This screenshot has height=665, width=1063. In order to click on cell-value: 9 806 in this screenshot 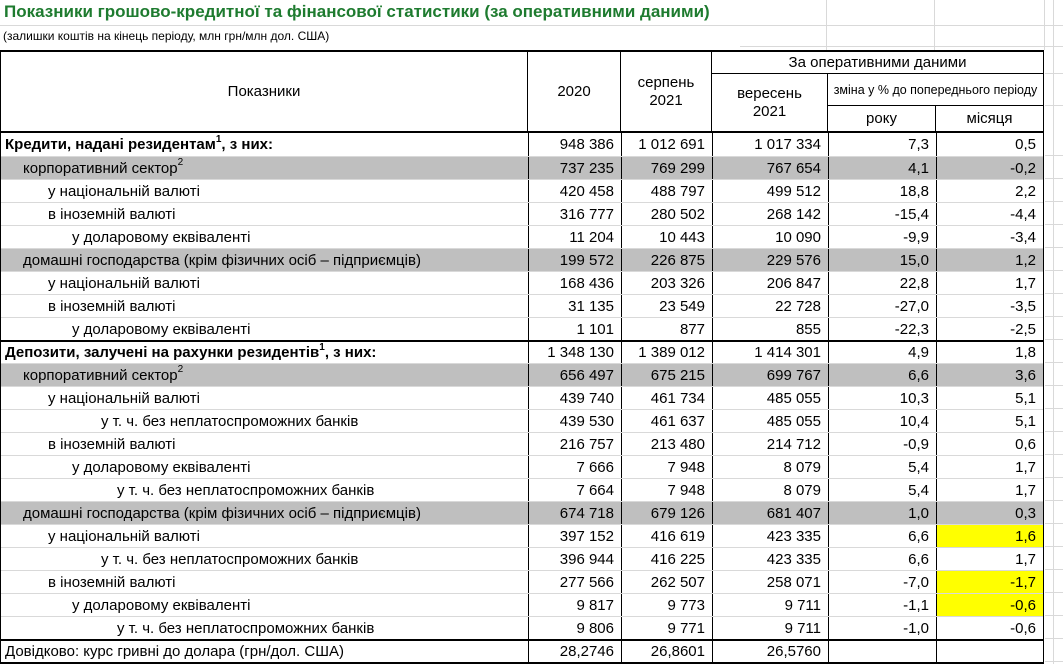, I will do `click(574, 628)`.